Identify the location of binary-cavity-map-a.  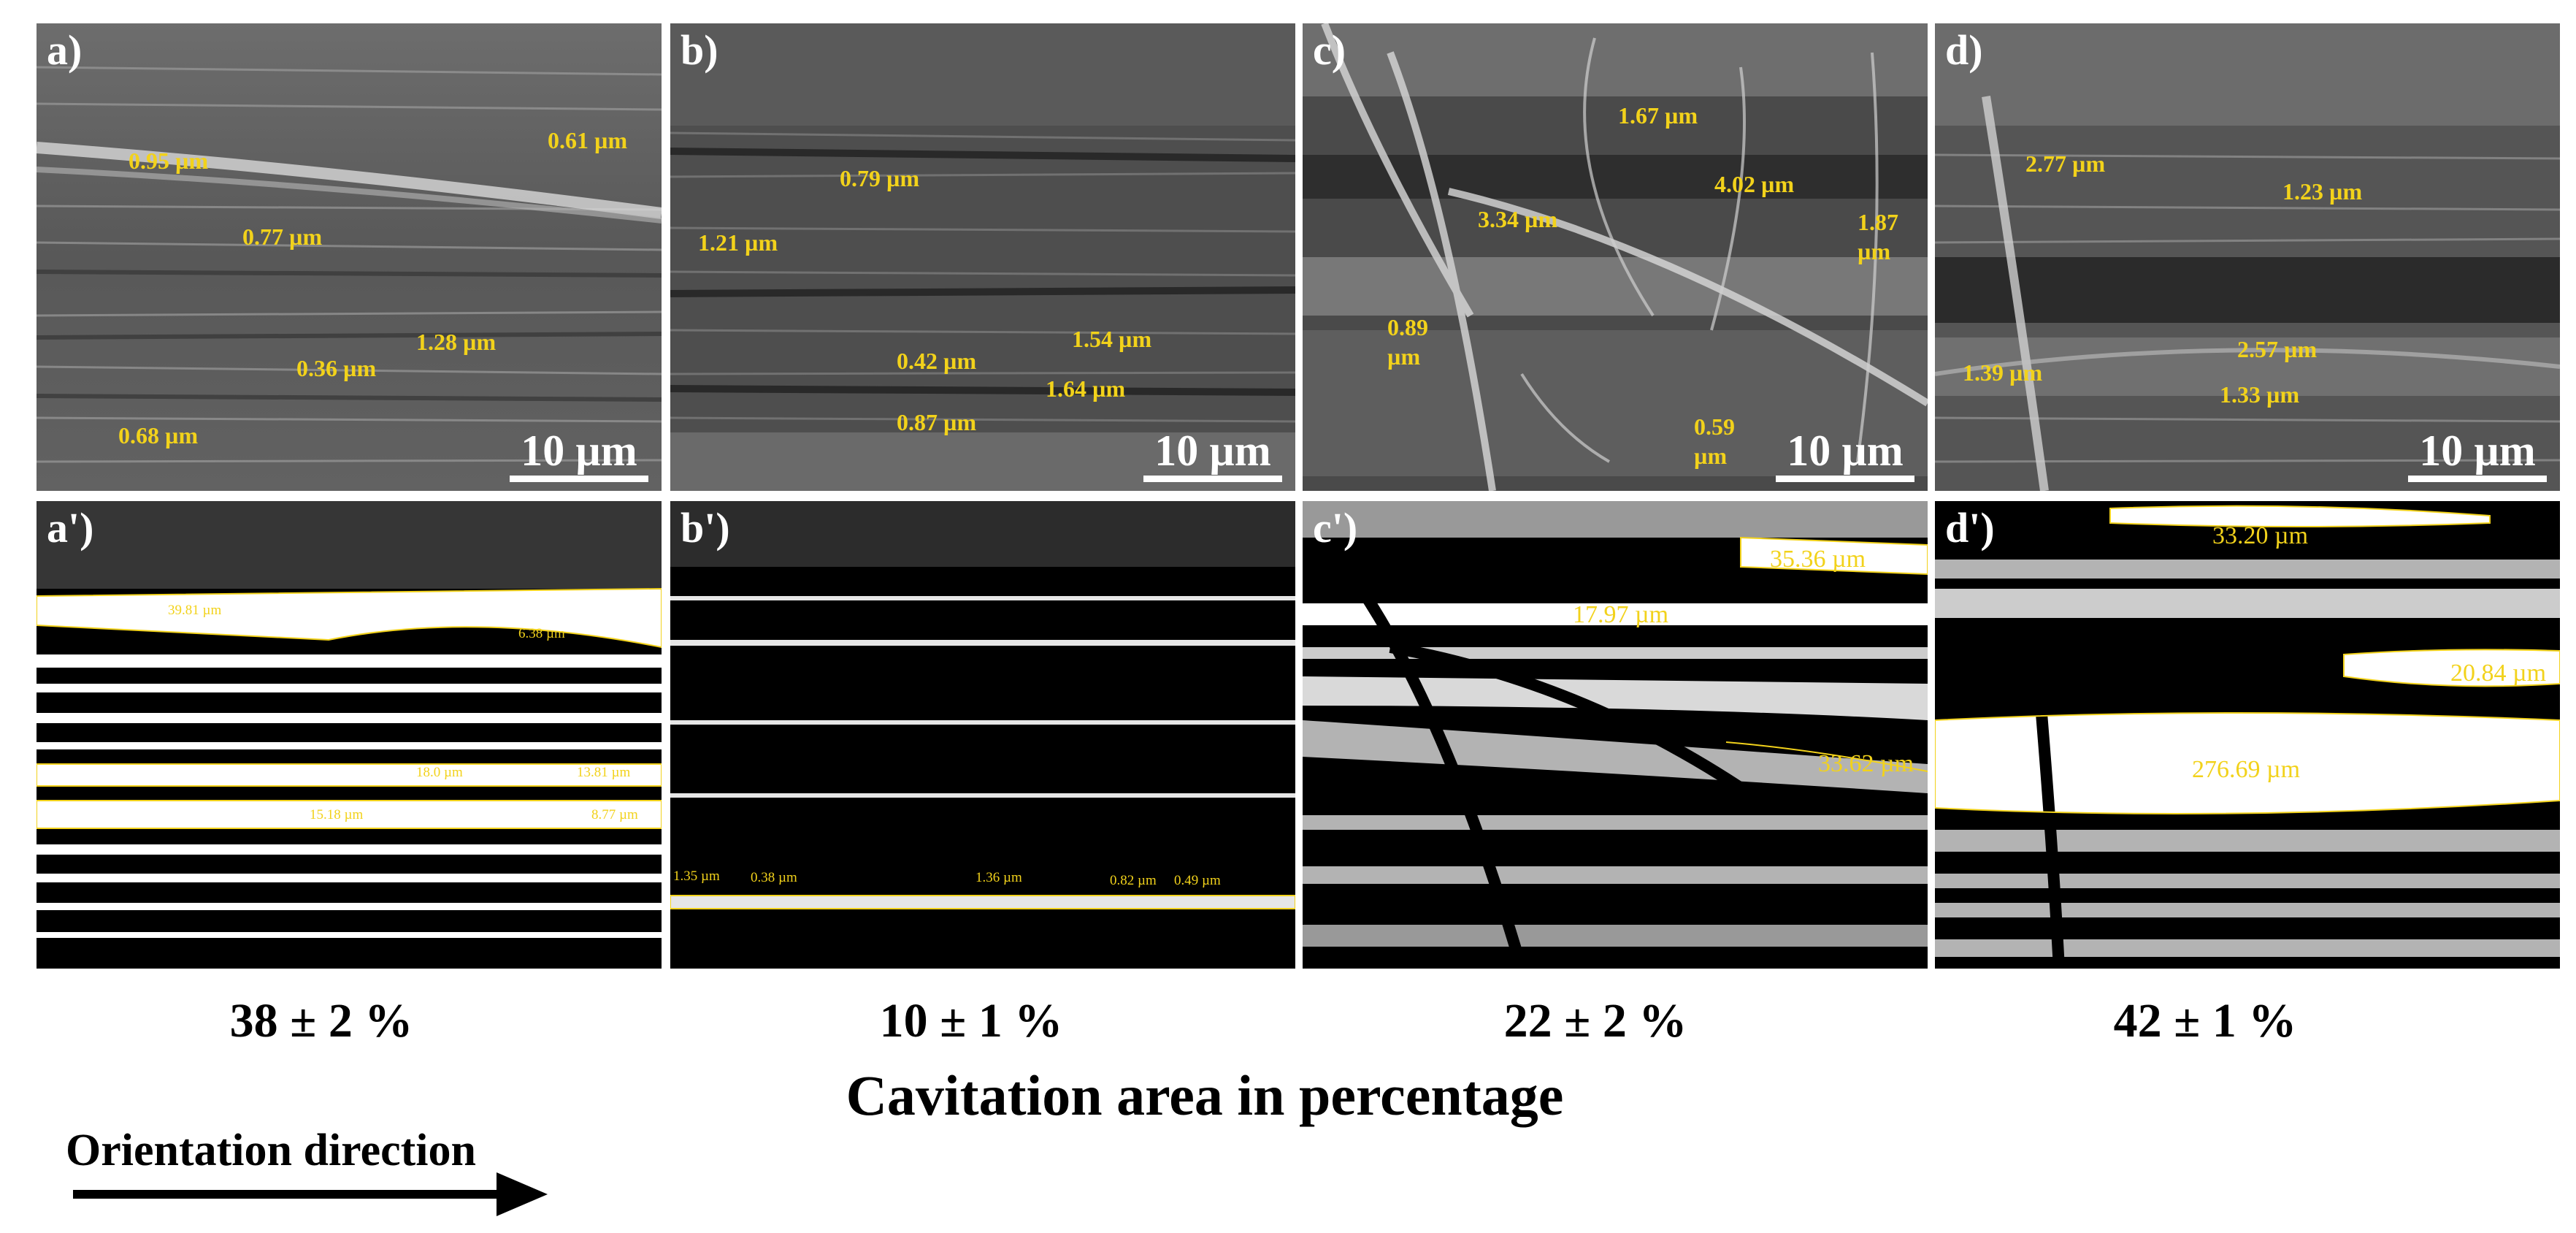
(349, 735).